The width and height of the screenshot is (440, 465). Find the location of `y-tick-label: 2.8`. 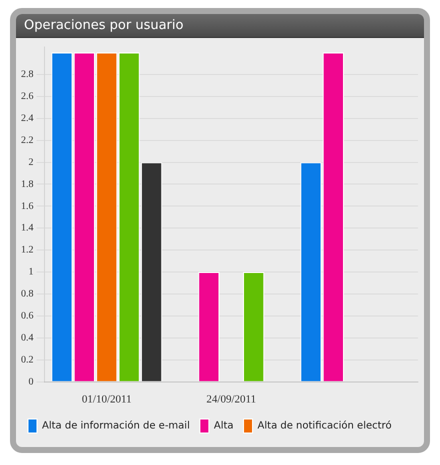

y-tick-label: 2.8 is located at coordinates (27, 74).